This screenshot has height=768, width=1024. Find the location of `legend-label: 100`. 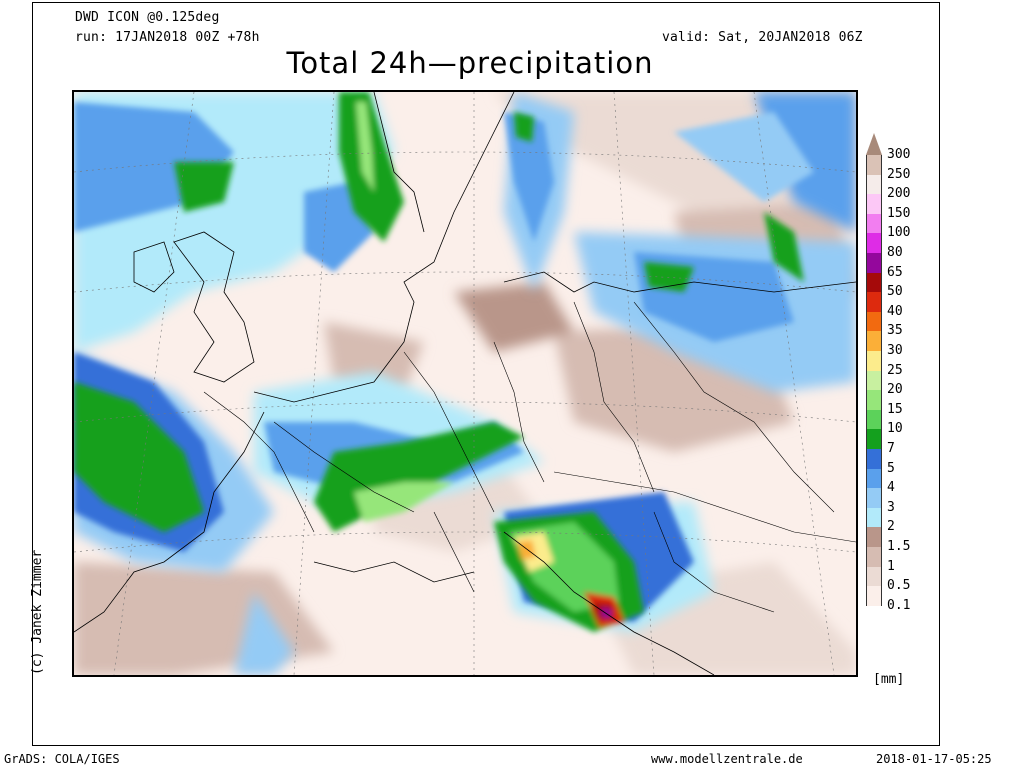

legend-label: 100 is located at coordinates (899, 233).